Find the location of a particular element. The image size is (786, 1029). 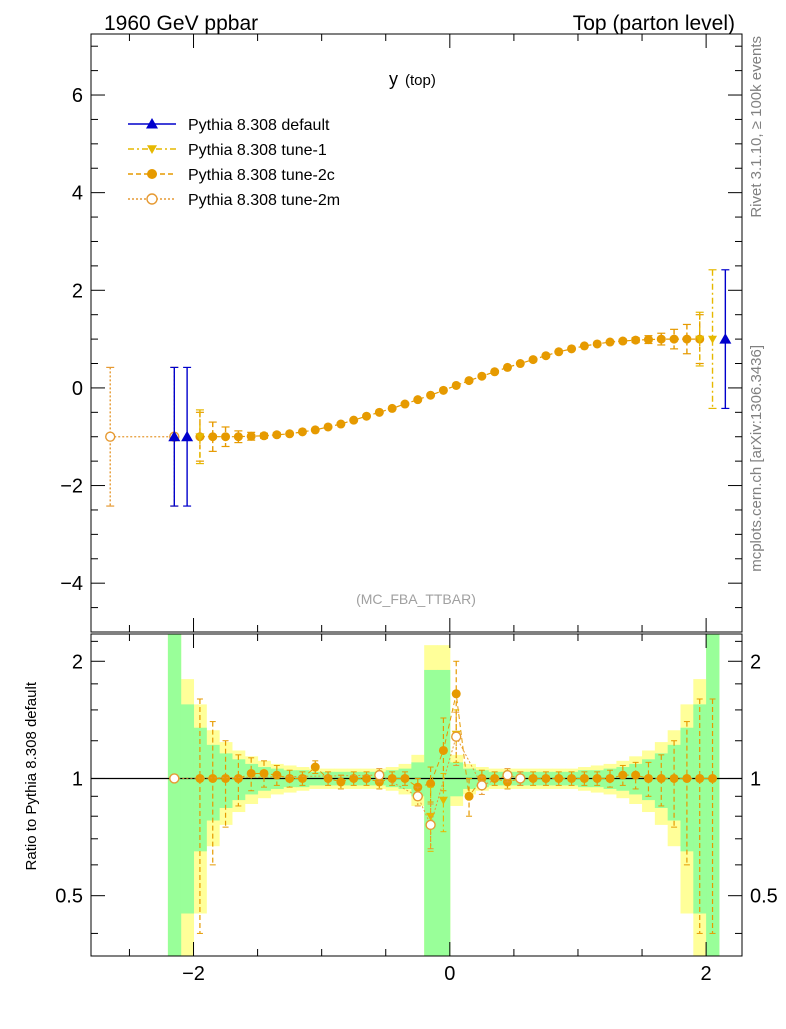

legend-label: Pythia 8.308 tune-2c is located at coordinates (261, 175).